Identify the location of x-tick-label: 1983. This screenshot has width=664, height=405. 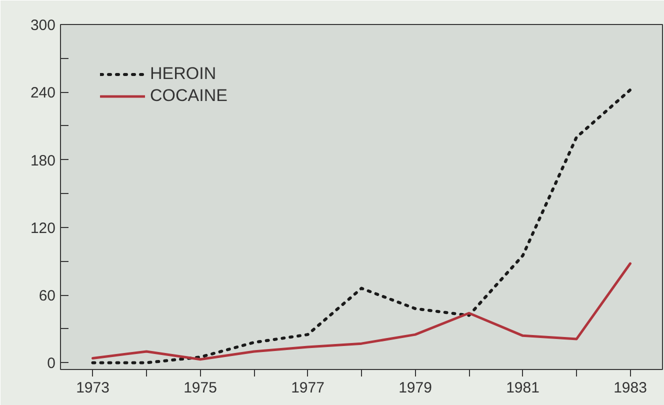
(630, 388).